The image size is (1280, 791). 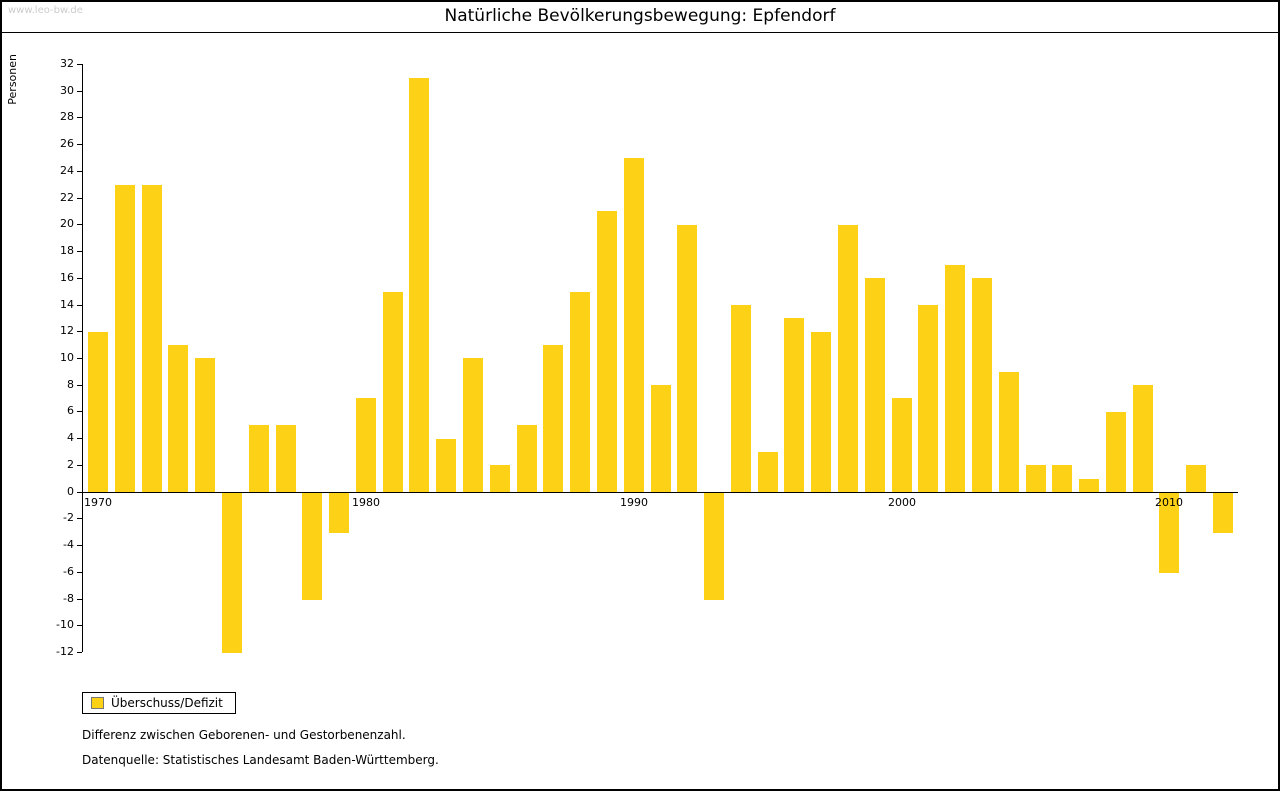 I want to click on y-tick-label: 18, so click(x=67, y=250).